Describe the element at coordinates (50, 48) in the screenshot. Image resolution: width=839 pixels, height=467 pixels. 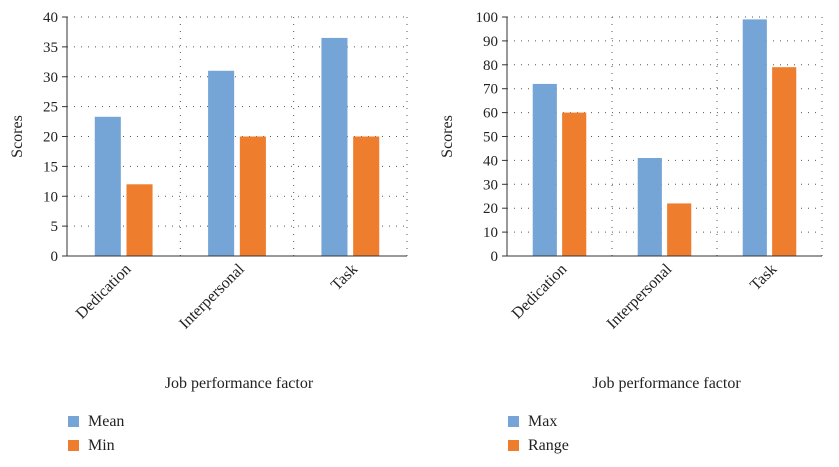
I see `y-tick-label: 35` at that location.